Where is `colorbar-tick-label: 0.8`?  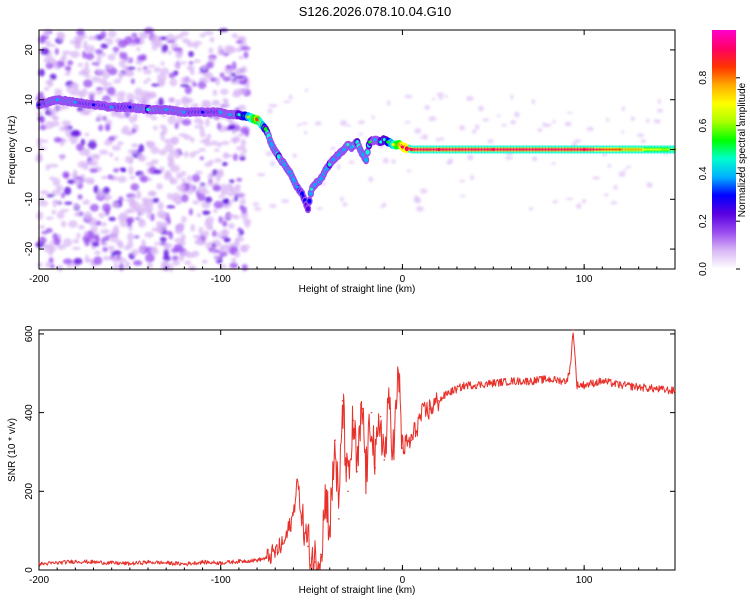
colorbar-tick-label: 0.8 is located at coordinates (703, 77).